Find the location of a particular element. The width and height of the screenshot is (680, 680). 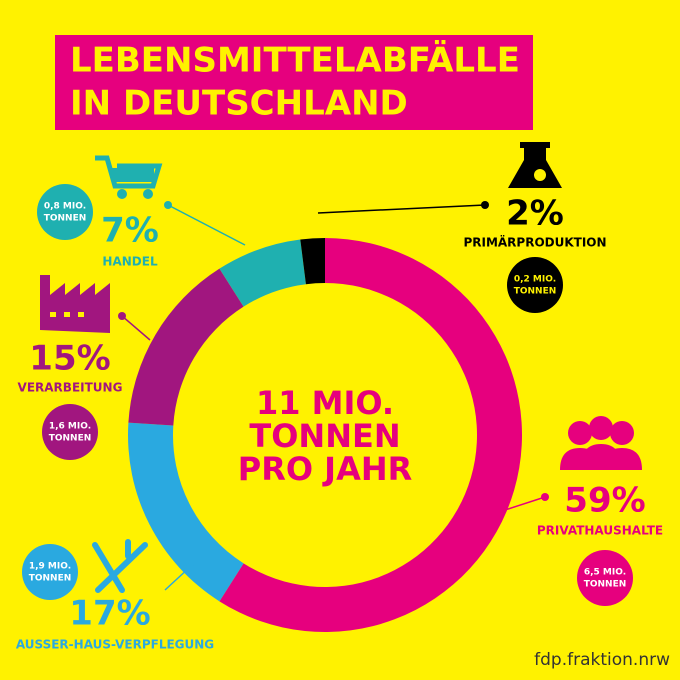

amount-label: 1,9 MIO. is located at coordinates (50, 567).